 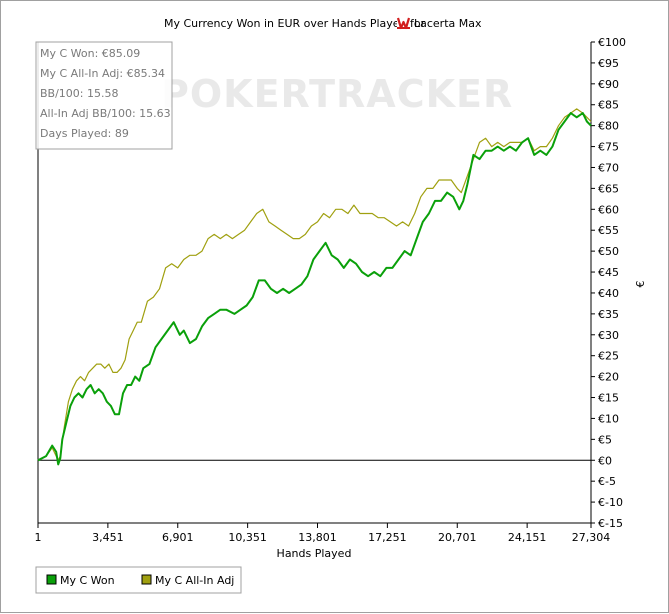 What do you see at coordinates (608, 272) in the screenshot?
I see `y-tick-label: €45` at bounding box center [608, 272].